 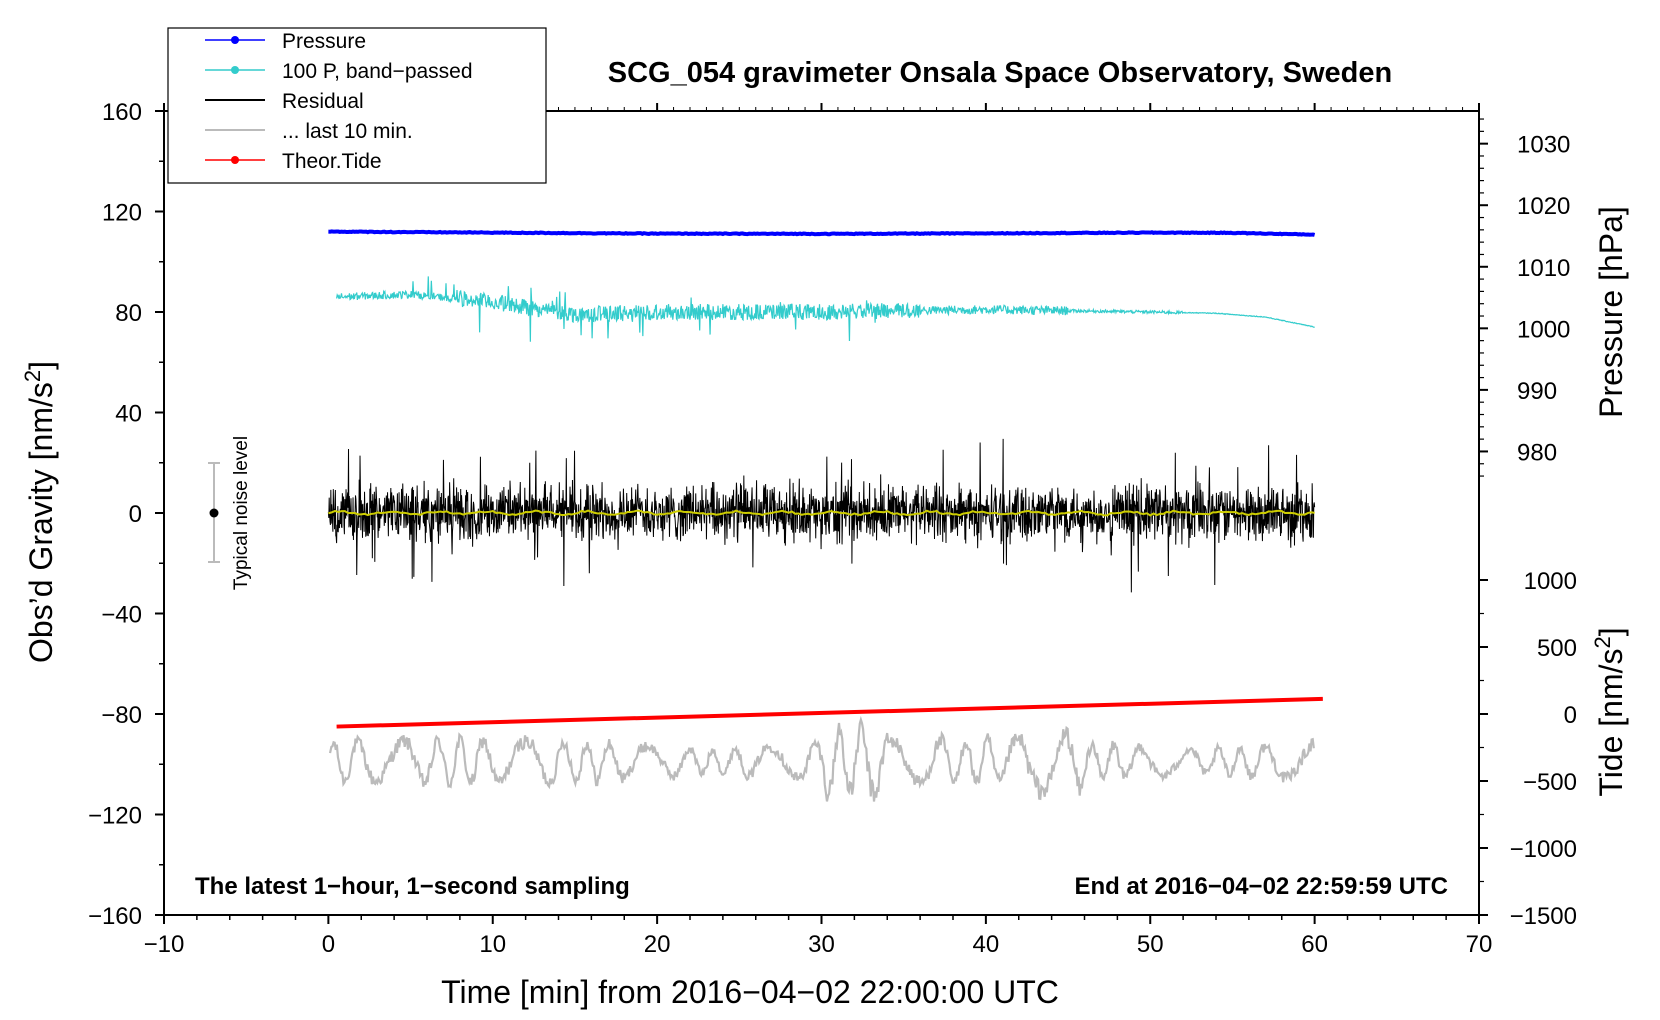 I want to click on y-tick-label: 120, so click(x=122, y=213).